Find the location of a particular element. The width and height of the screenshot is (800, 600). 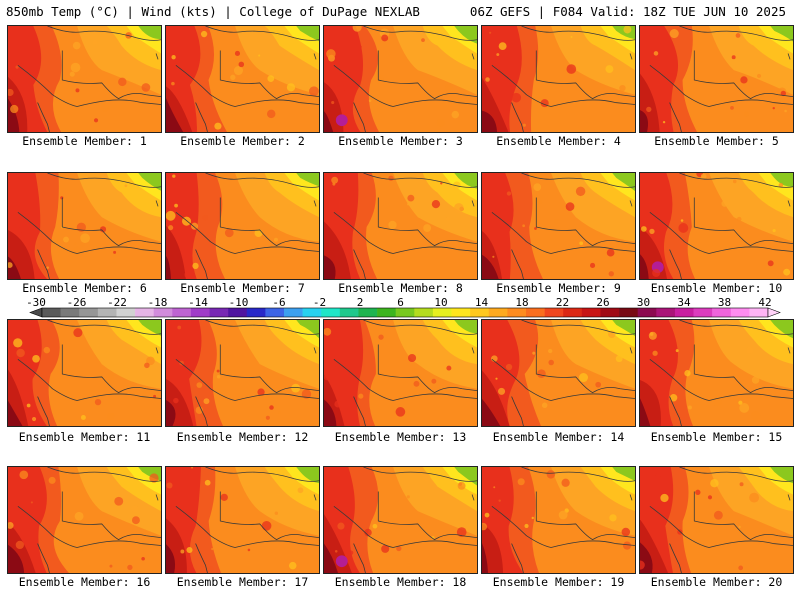

colorbar-tick-label: 38 is located at coordinates (724, 302).